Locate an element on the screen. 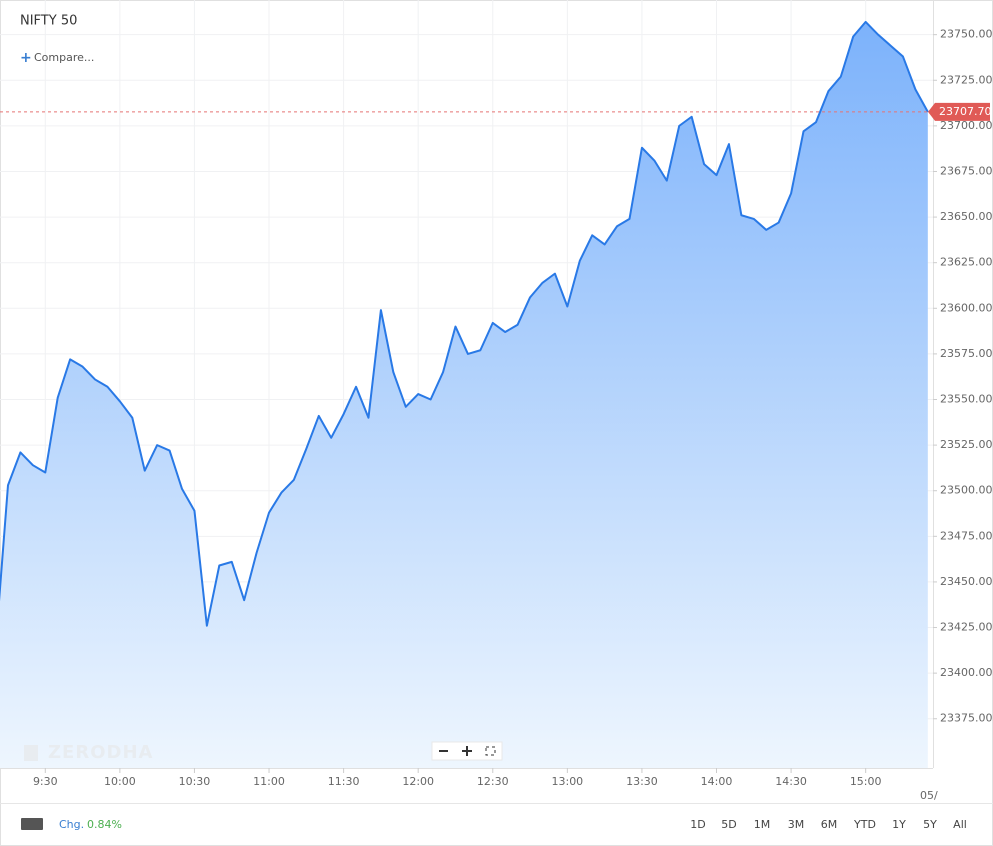 Image resolution: width=993 pixels, height=846 pixels. range-buttons: 1D 5D 1M 3M 6M YTD 1Y 5Y All is located at coordinates (828, 824).